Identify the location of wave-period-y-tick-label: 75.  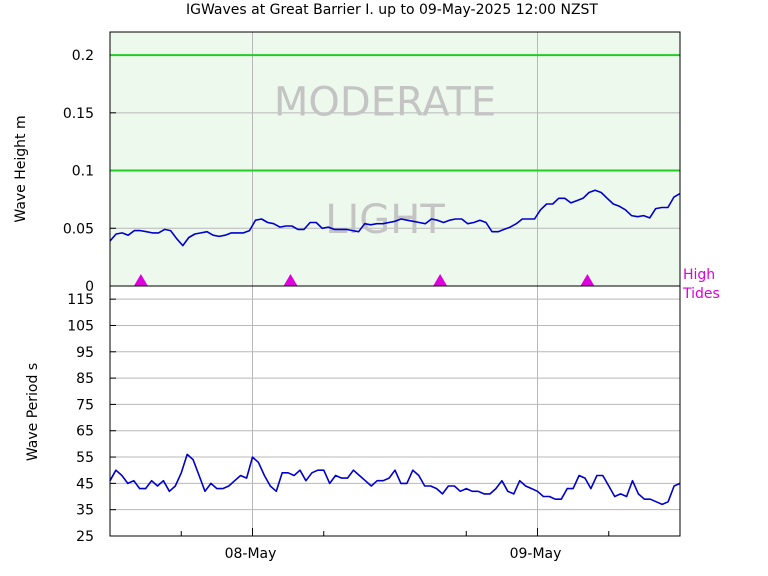
(85, 405).